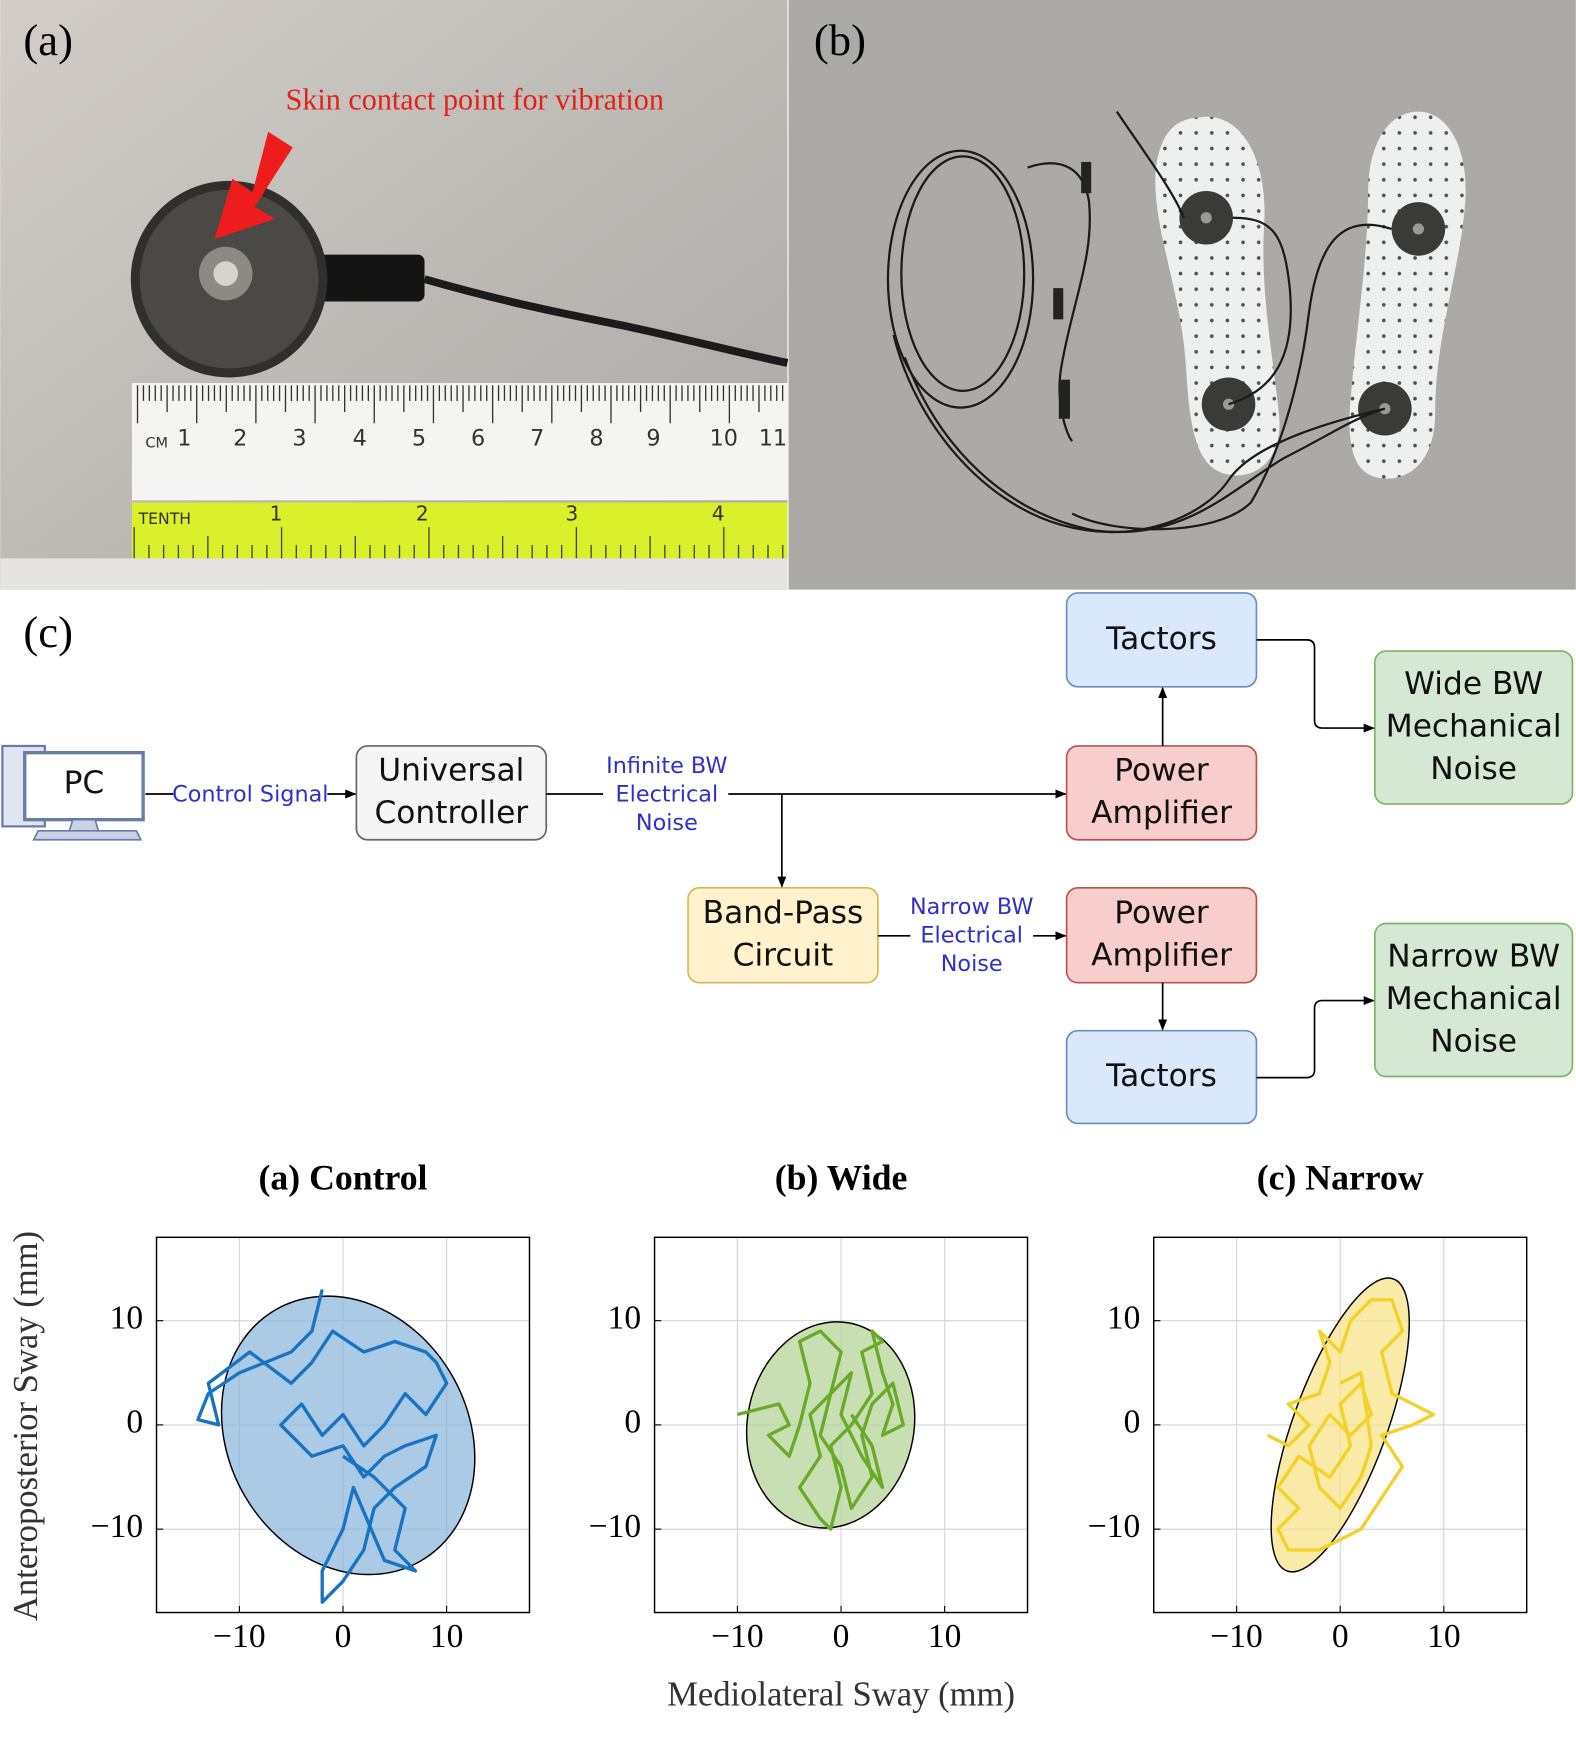  What do you see at coordinates (478, 438) in the screenshot?
I see `ruler-label: 6` at bounding box center [478, 438].